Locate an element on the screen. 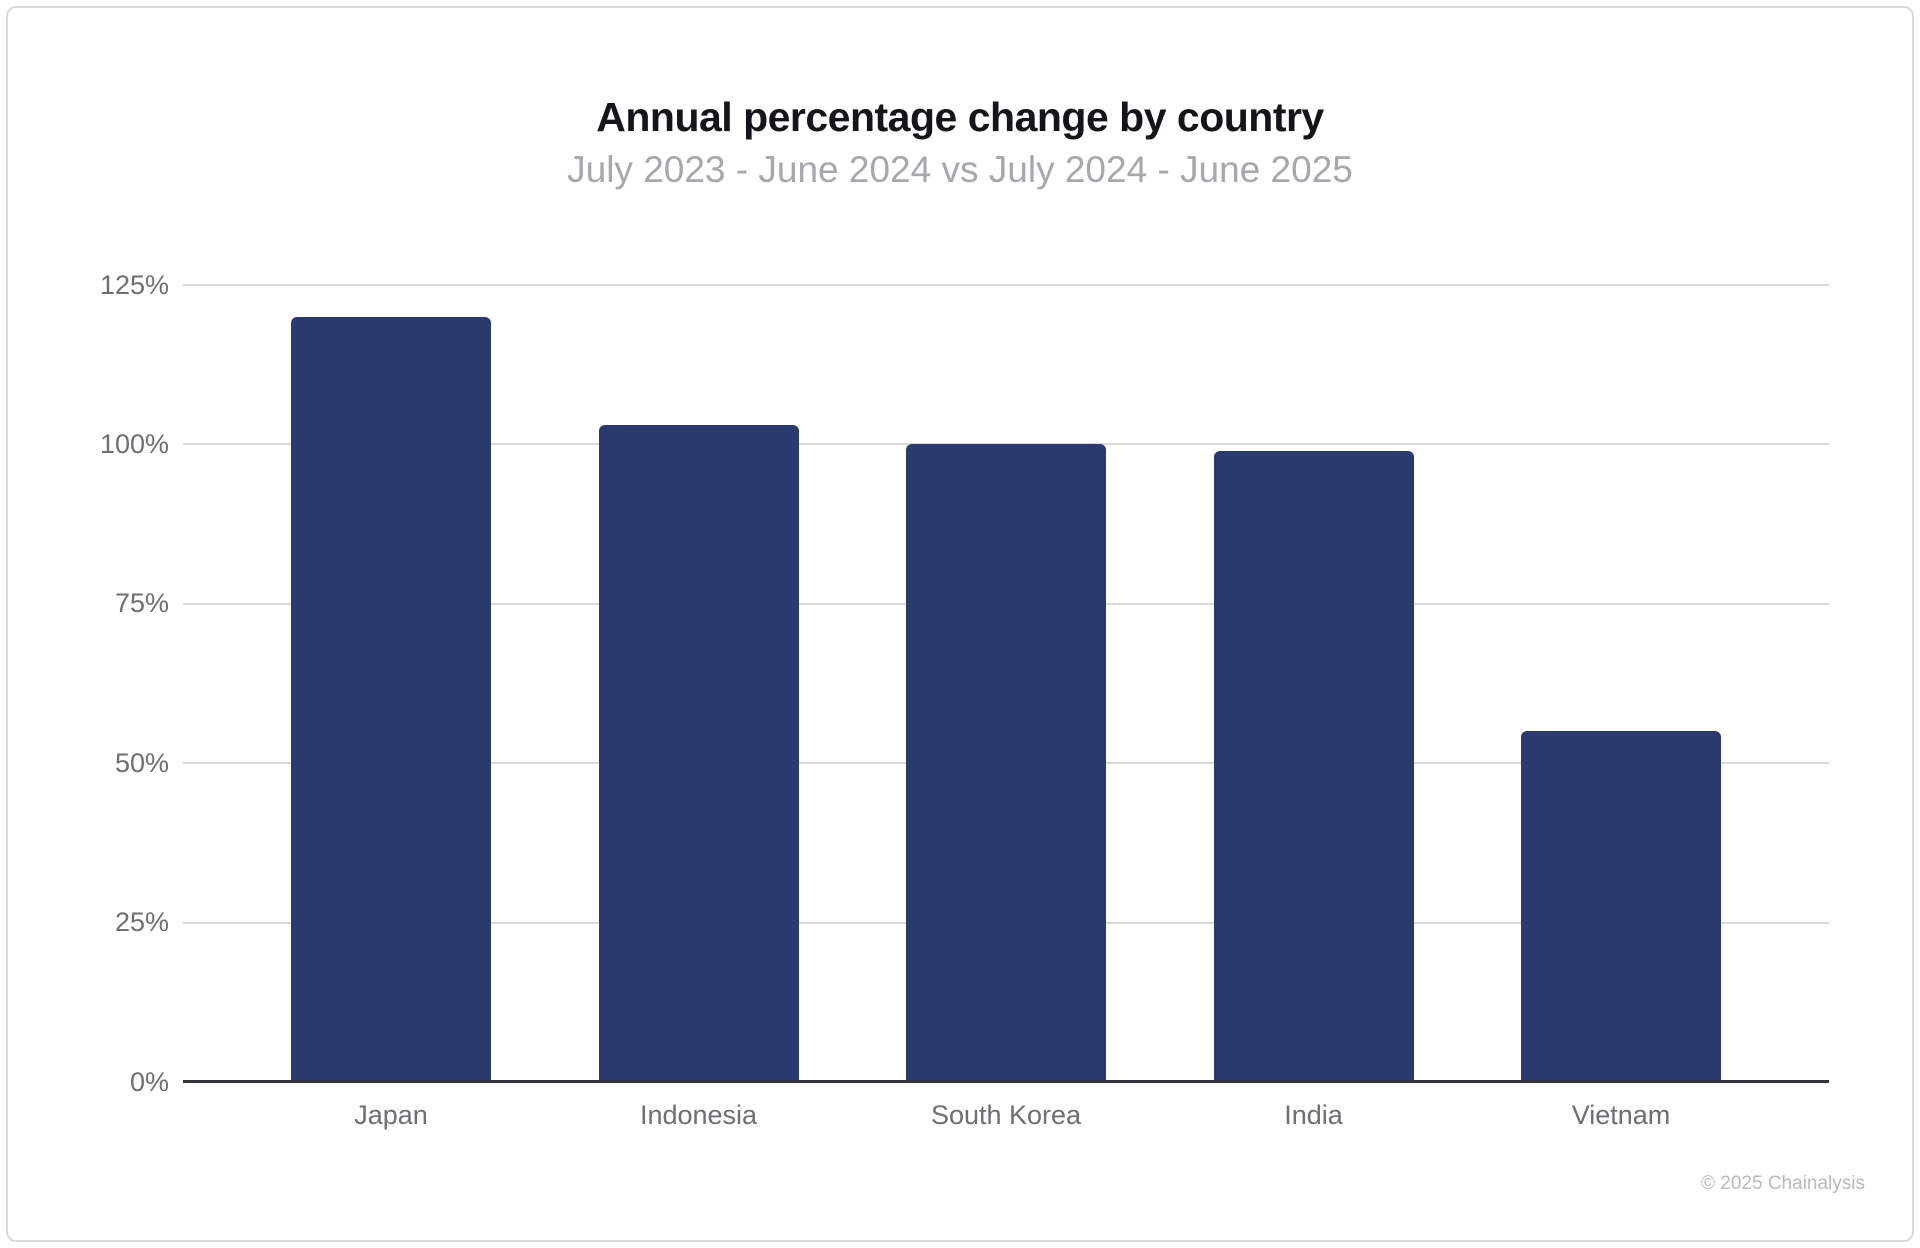  y-tick-label-0: 0% is located at coordinates (149, 1081).